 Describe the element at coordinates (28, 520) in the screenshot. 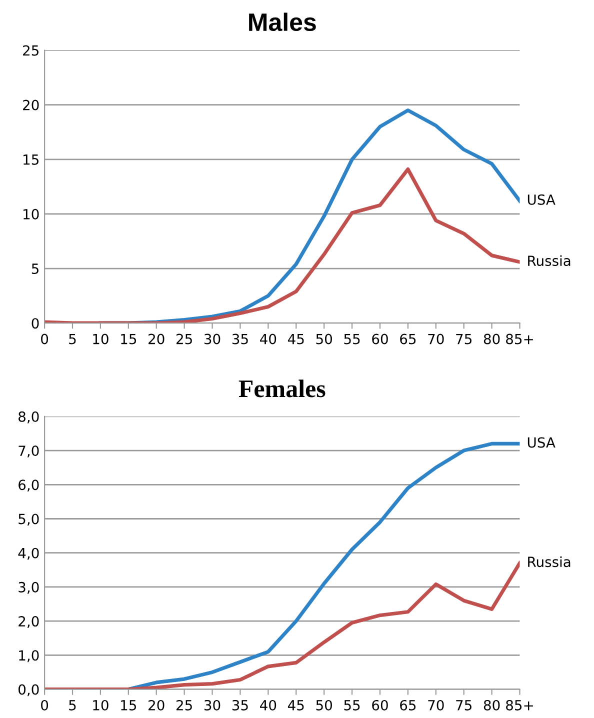

I see `y-tick-label: 5,0` at that location.